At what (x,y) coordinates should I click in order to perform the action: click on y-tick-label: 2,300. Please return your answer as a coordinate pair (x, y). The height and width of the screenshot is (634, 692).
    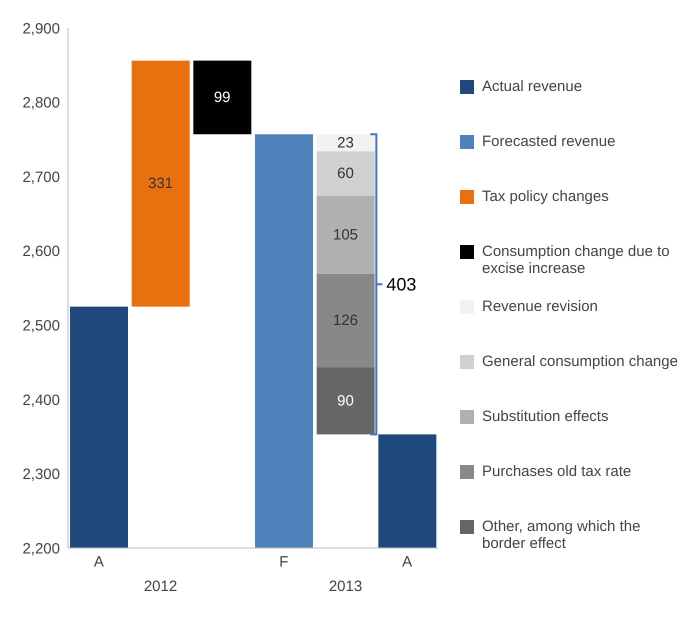
    Looking at the image, I should click on (41, 475).